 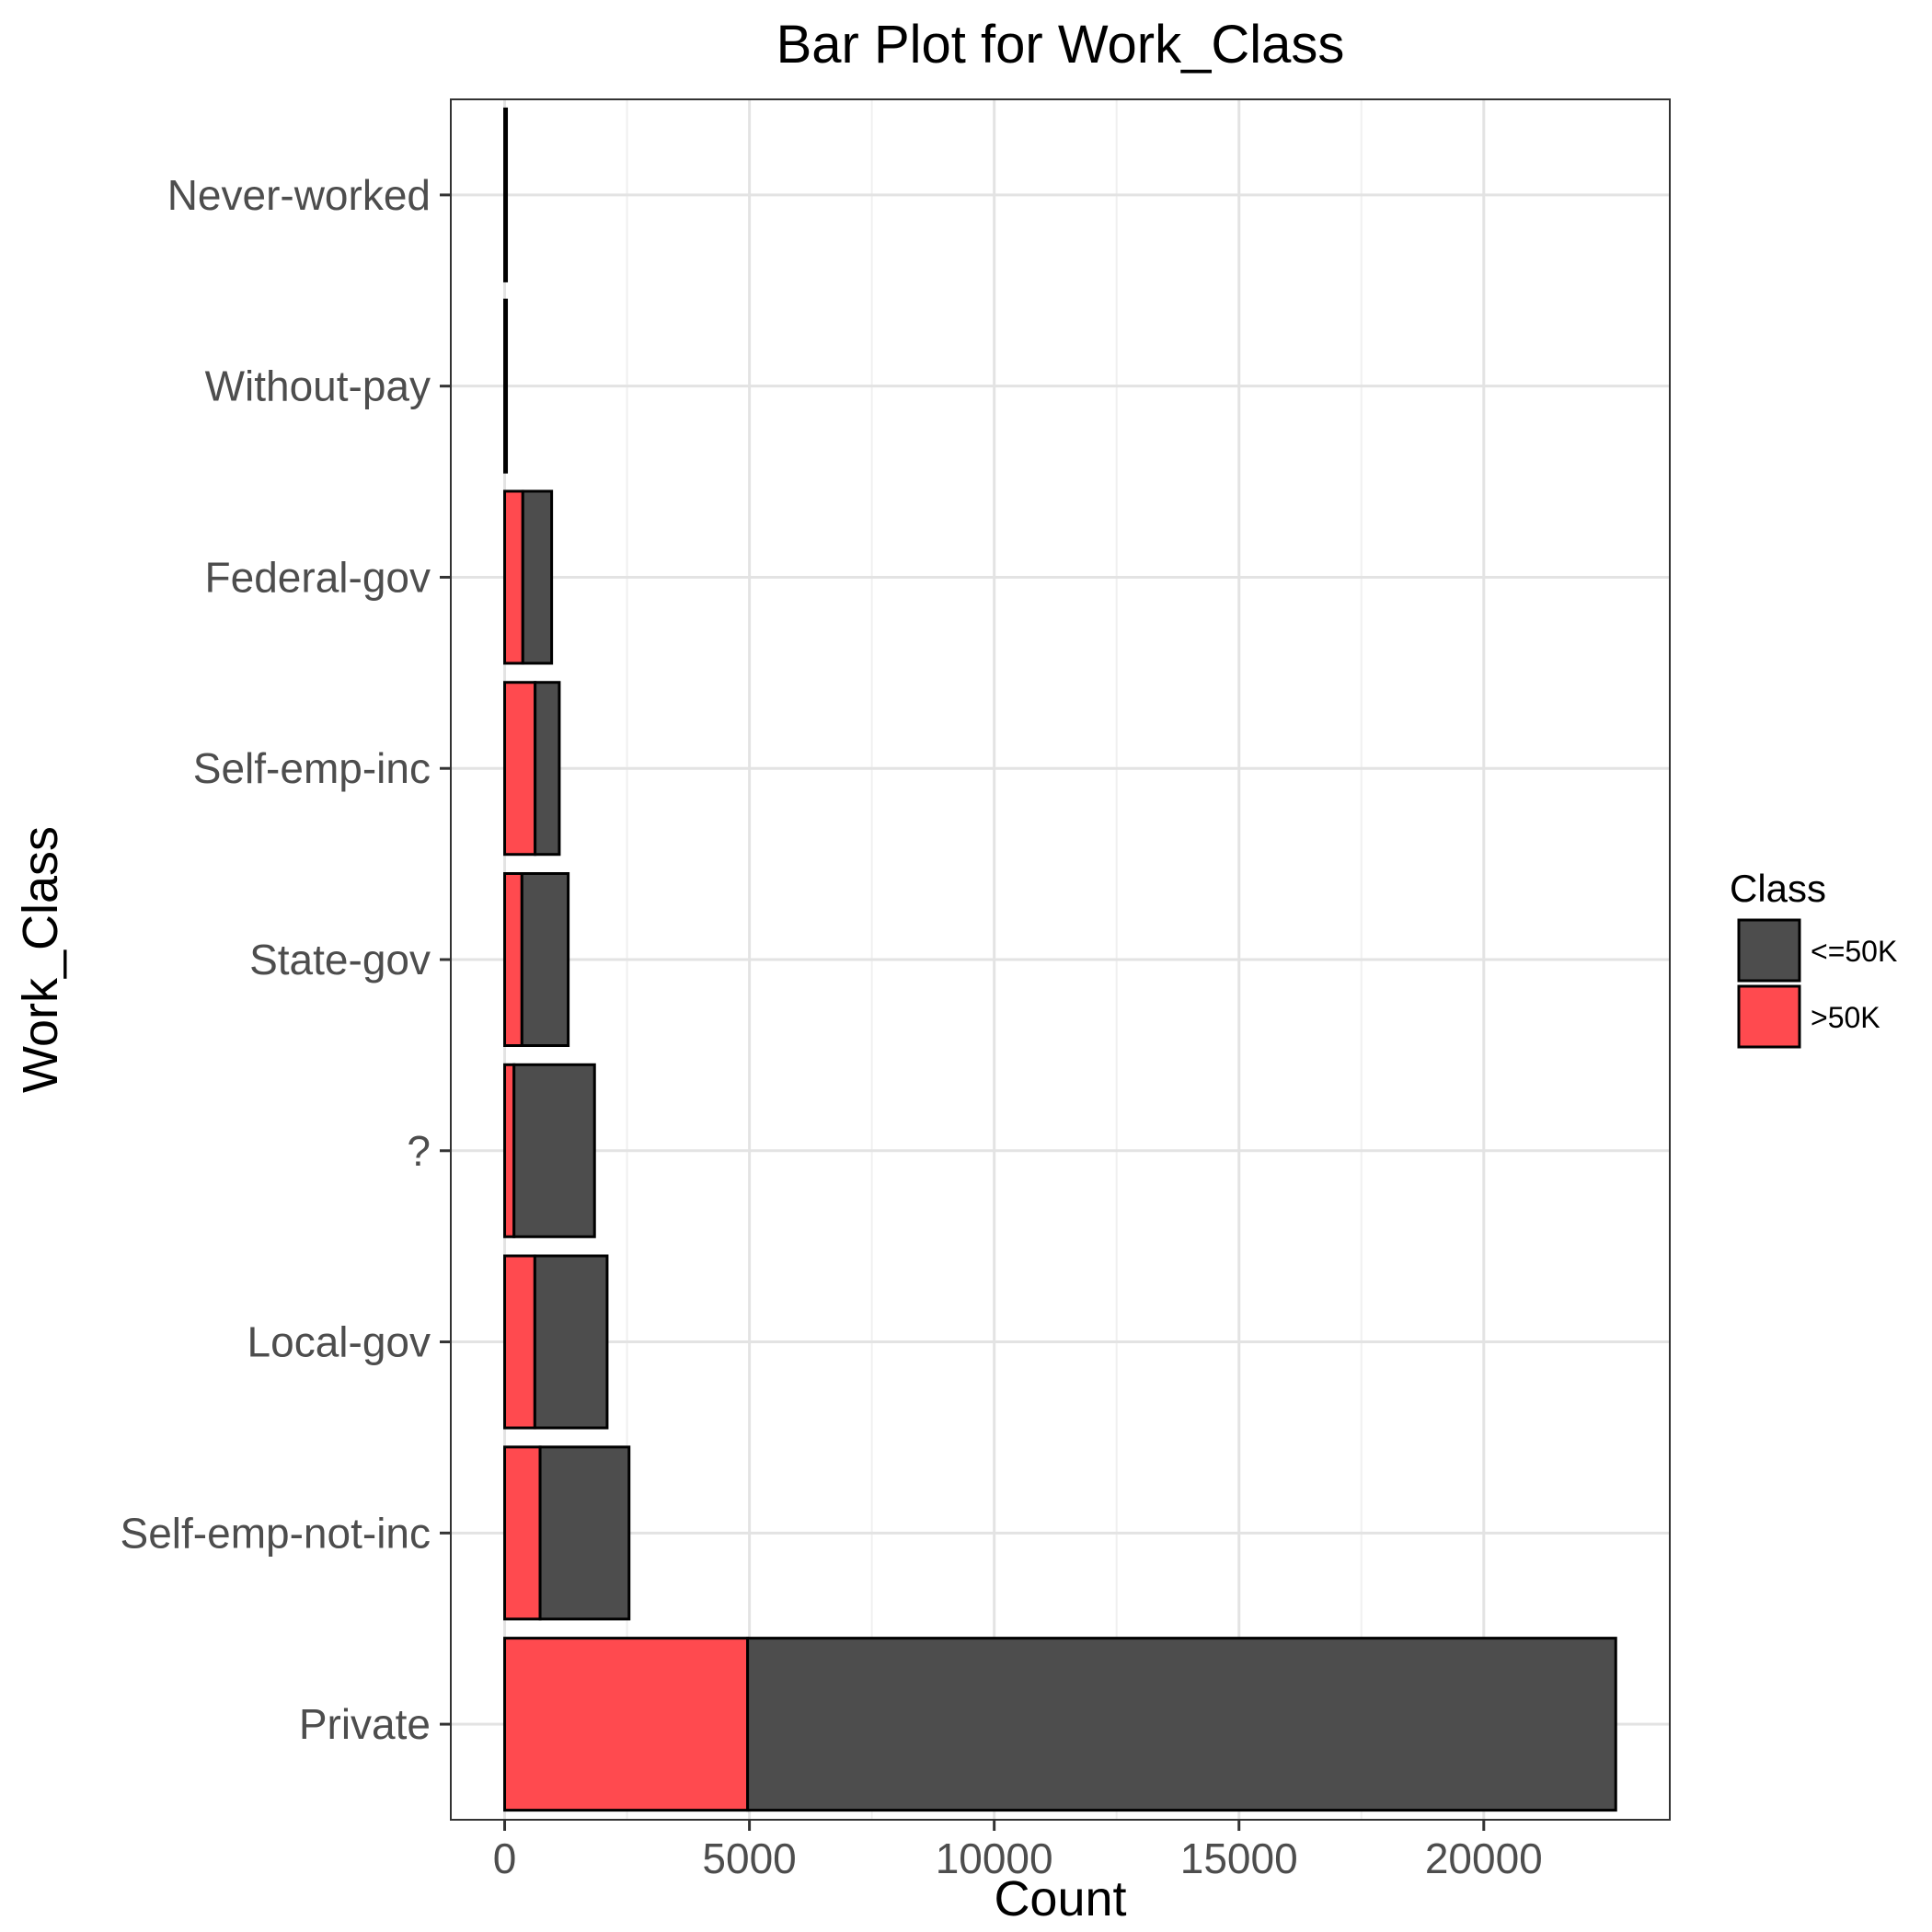 I want to click on x-tick-label: 20000, so click(x=1484, y=1858).